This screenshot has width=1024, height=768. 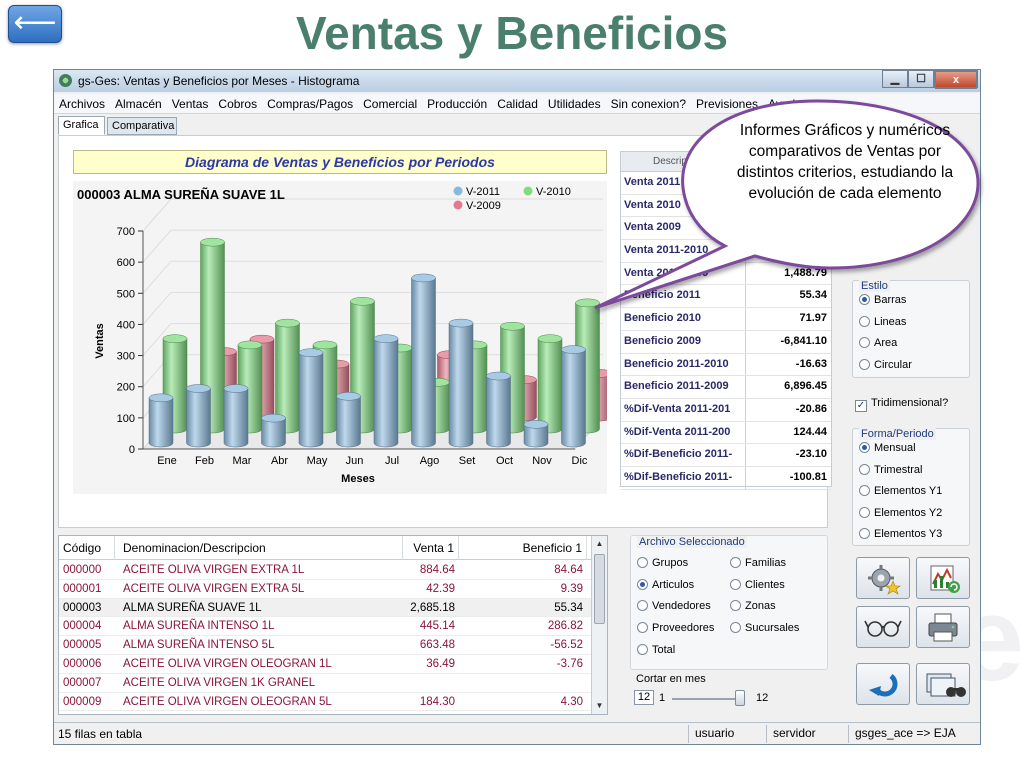 What do you see at coordinates (882, 300) in the screenshot?
I see `estilo-radio-barras: Barras` at bounding box center [882, 300].